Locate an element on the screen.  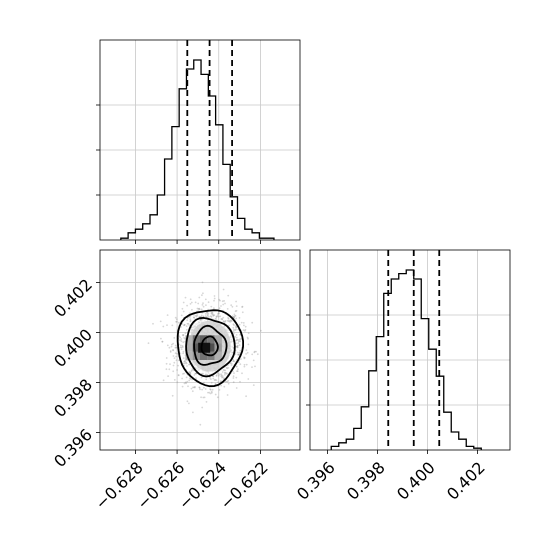
contour-line is located at coordinates (210, 345).